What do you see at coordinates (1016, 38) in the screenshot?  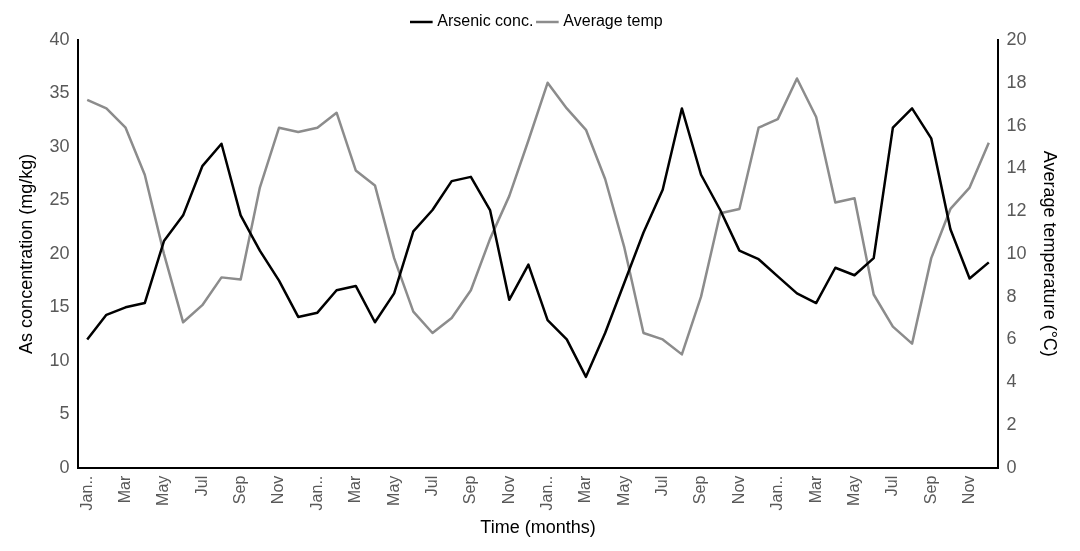 I see `y2-tick-label: 20` at bounding box center [1016, 38].